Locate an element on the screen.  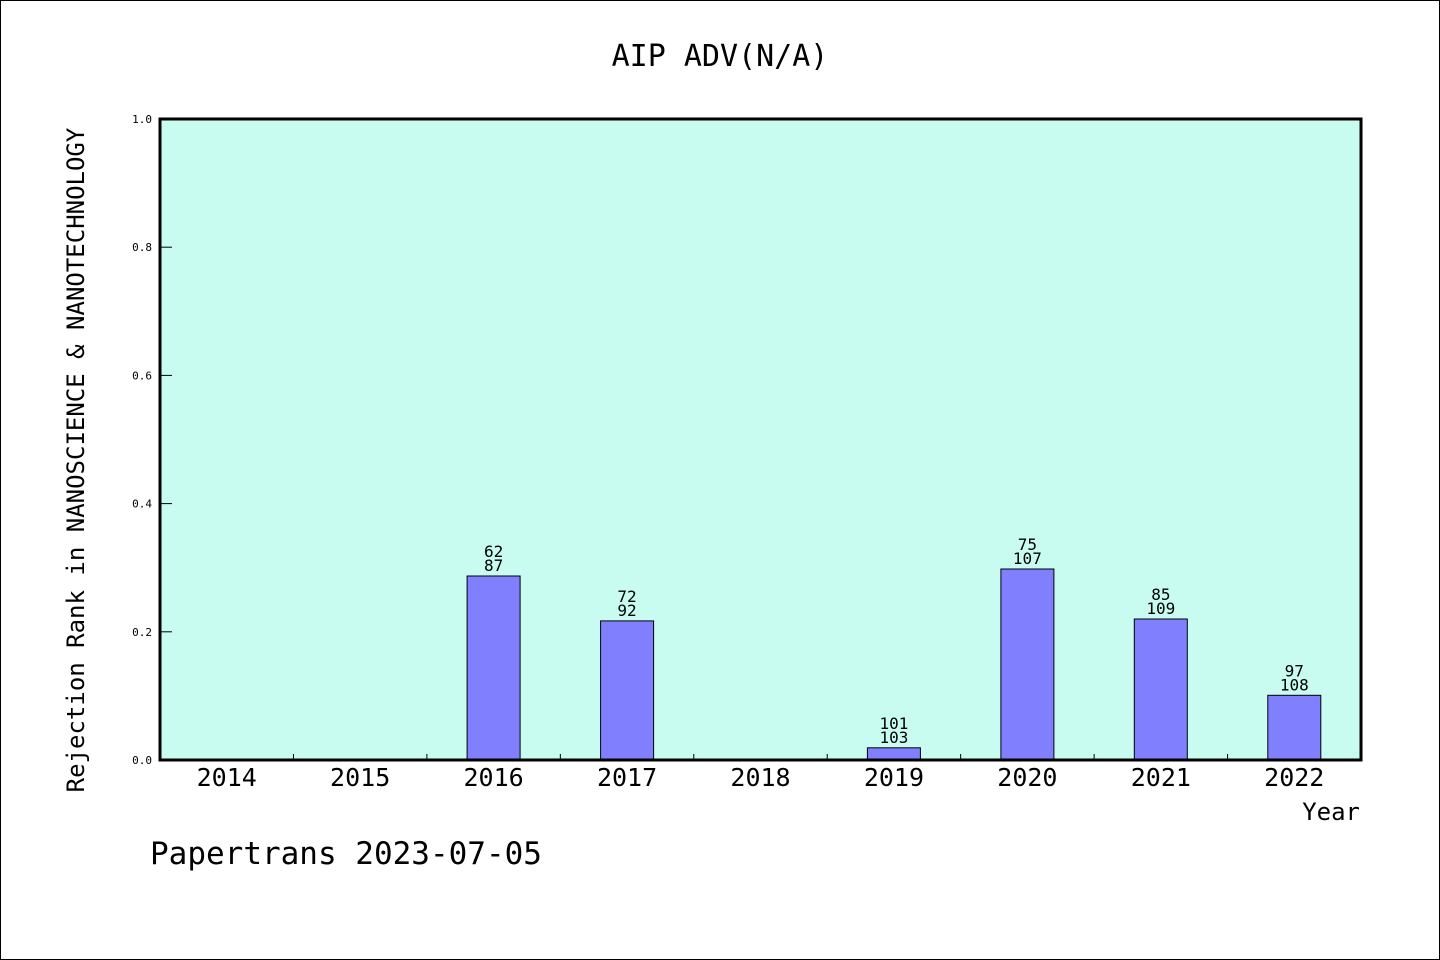
x-tick-label-2022: 2022 is located at coordinates (1294, 777).